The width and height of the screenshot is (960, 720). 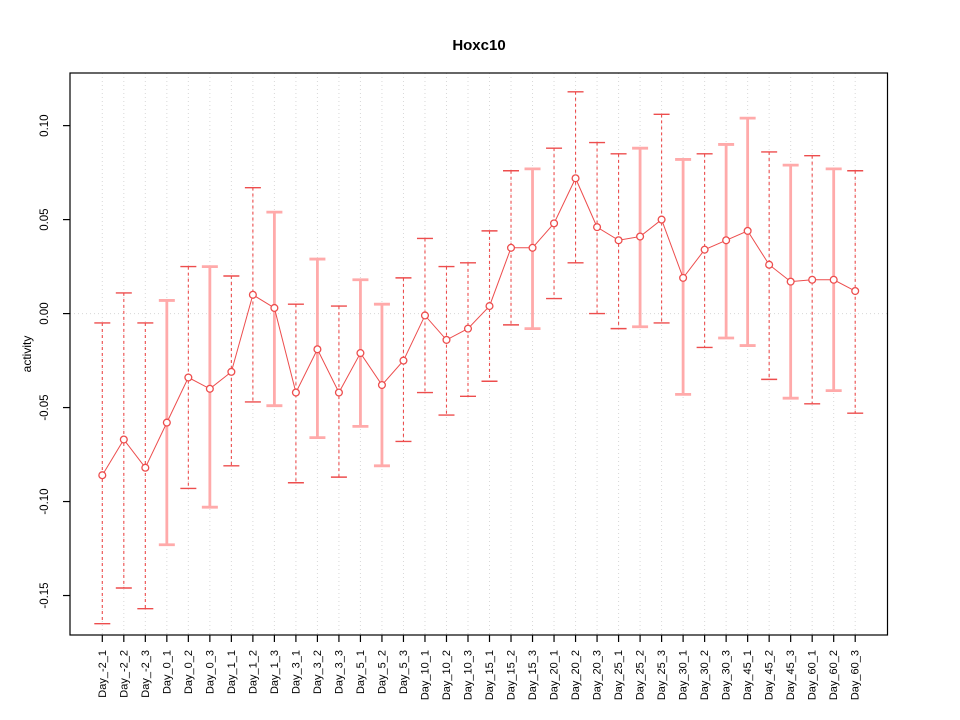 I want to click on y-tick-label: 0.10, so click(x=45, y=125).